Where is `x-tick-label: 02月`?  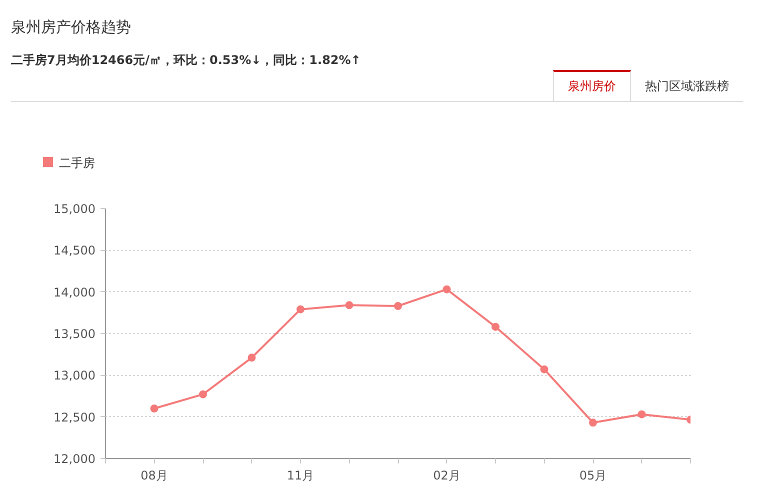 x-tick-label: 02月 is located at coordinates (446, 475).